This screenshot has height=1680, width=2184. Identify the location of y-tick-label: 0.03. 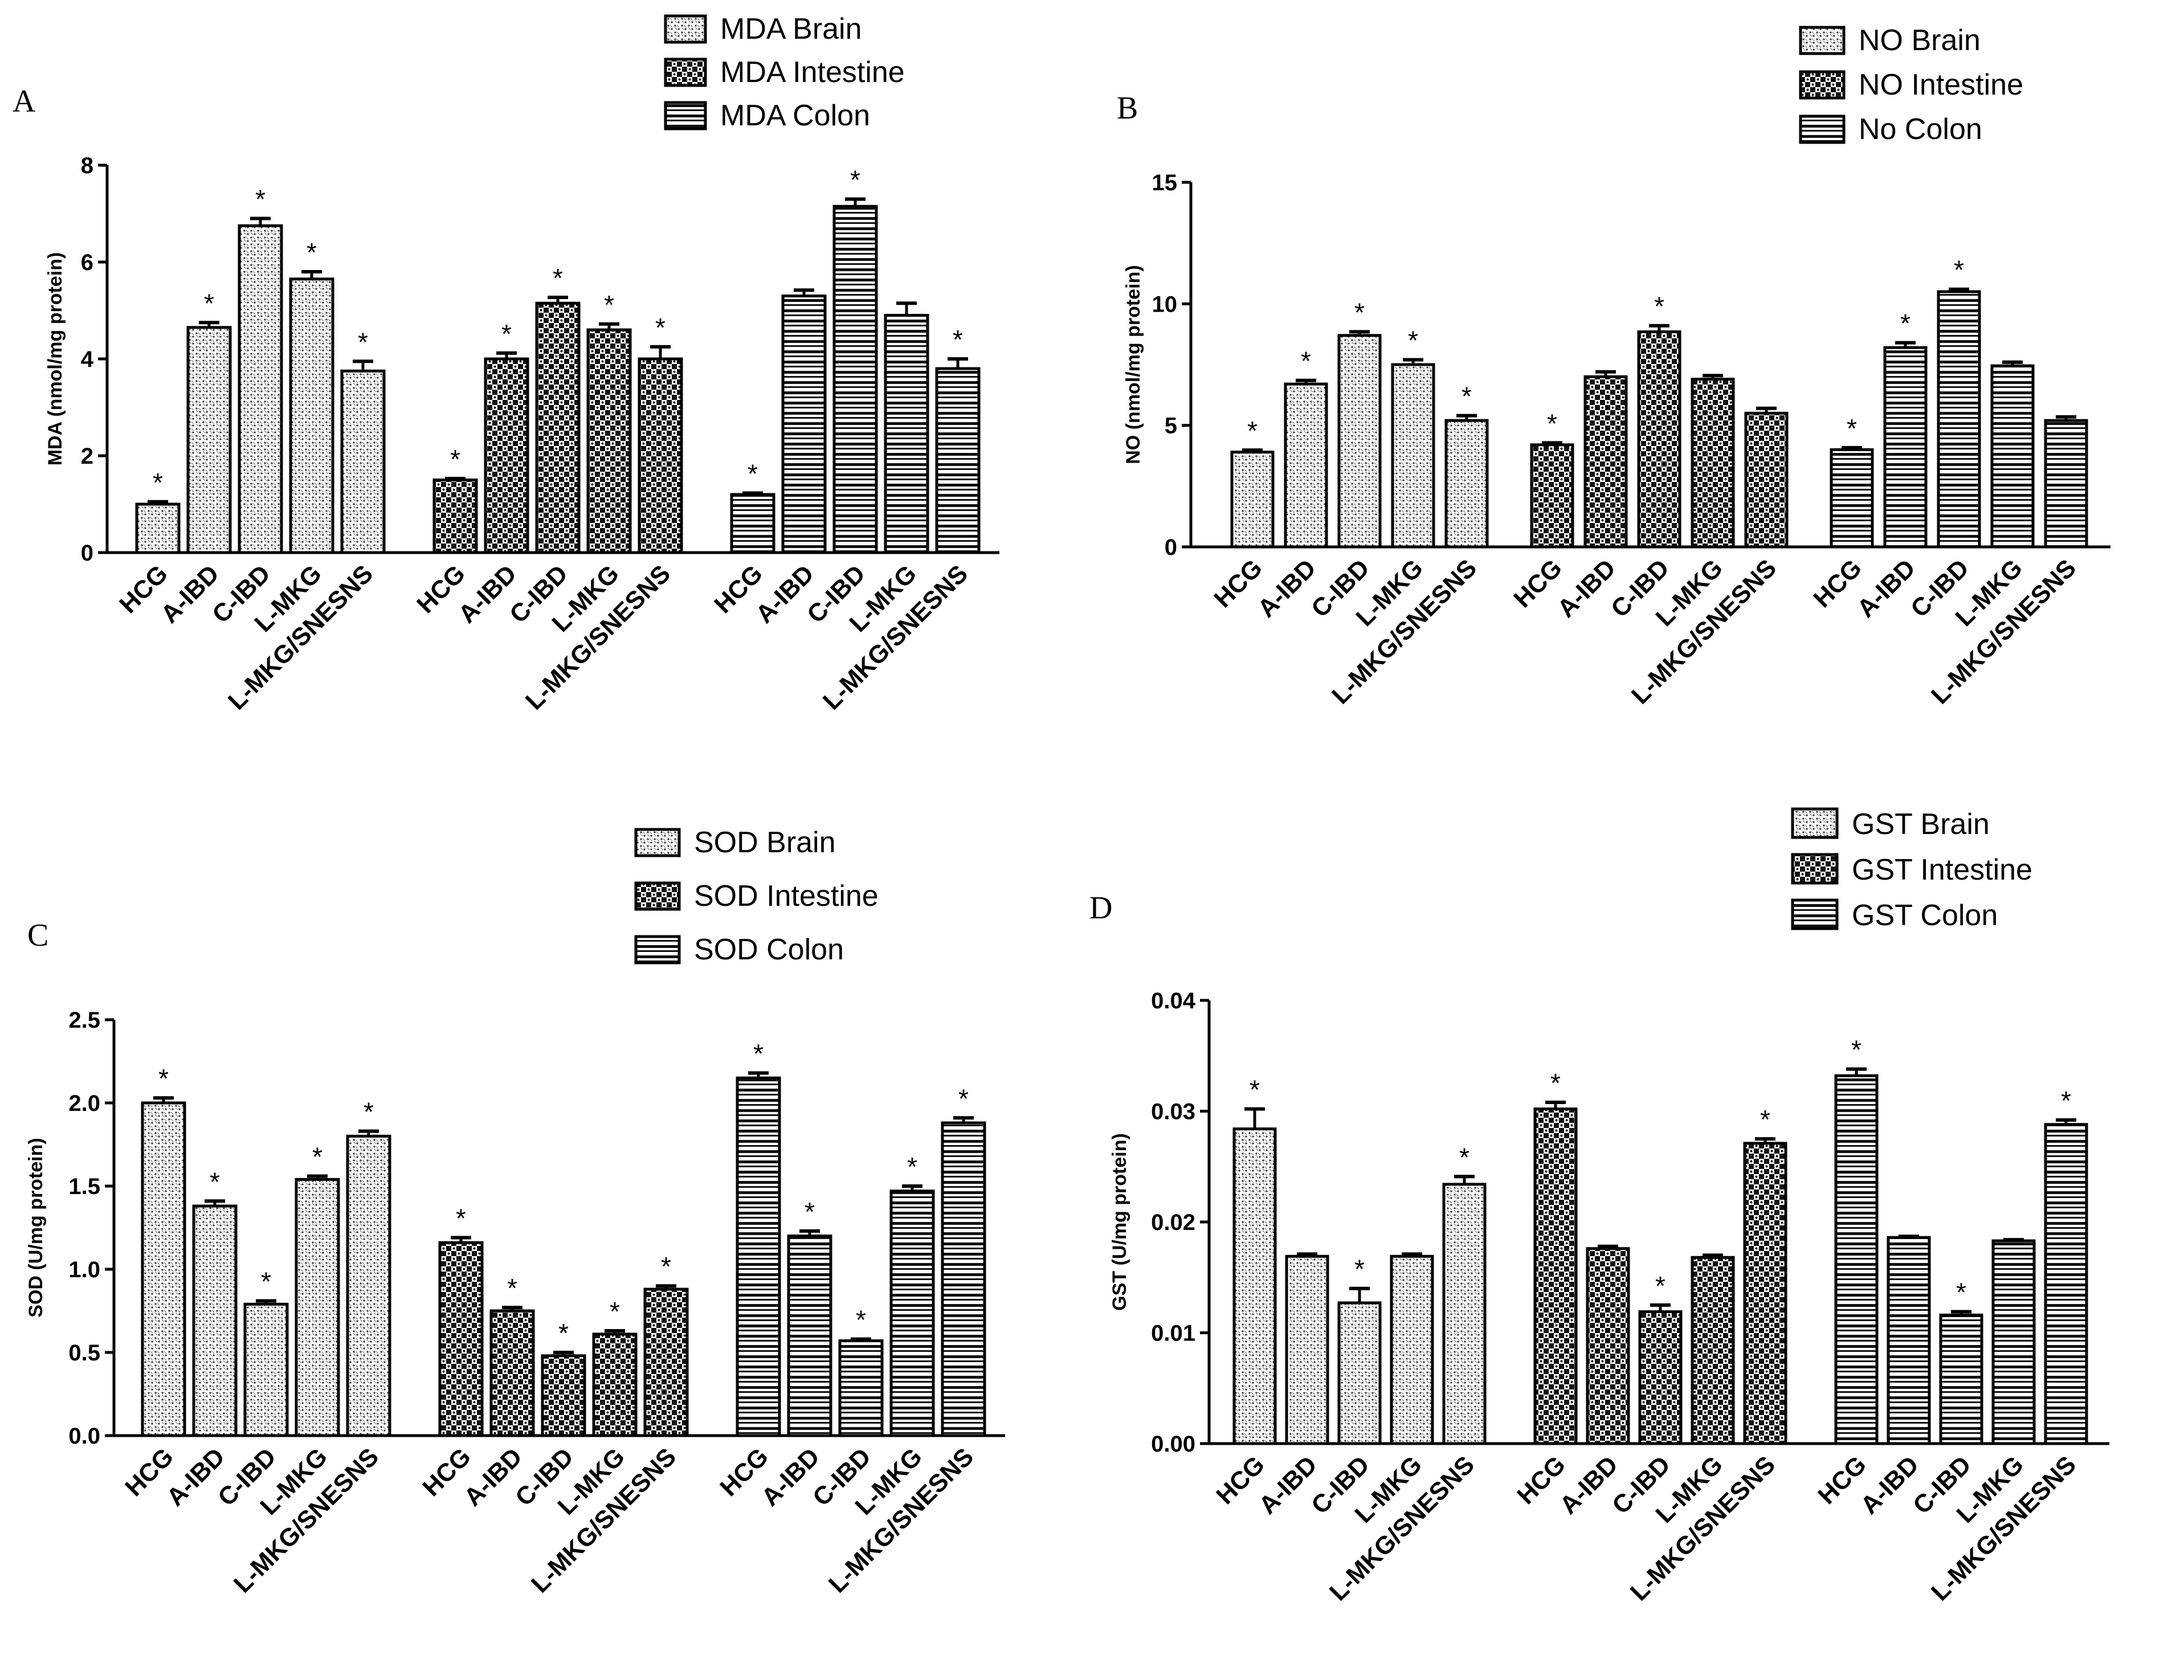
(1173, 1112).